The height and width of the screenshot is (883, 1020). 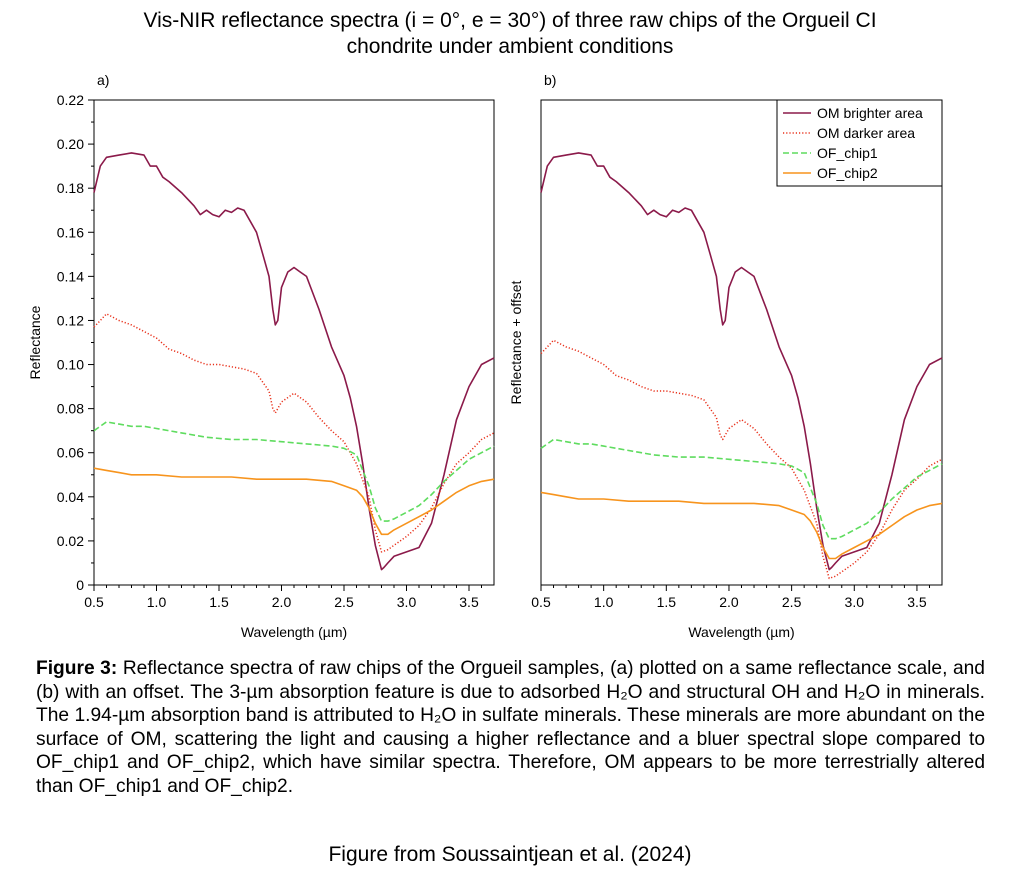 What do you see at coordinates (80, 585) in the screenshot?
I see `y-tick-label: 0` at bounding box center [80, 585].